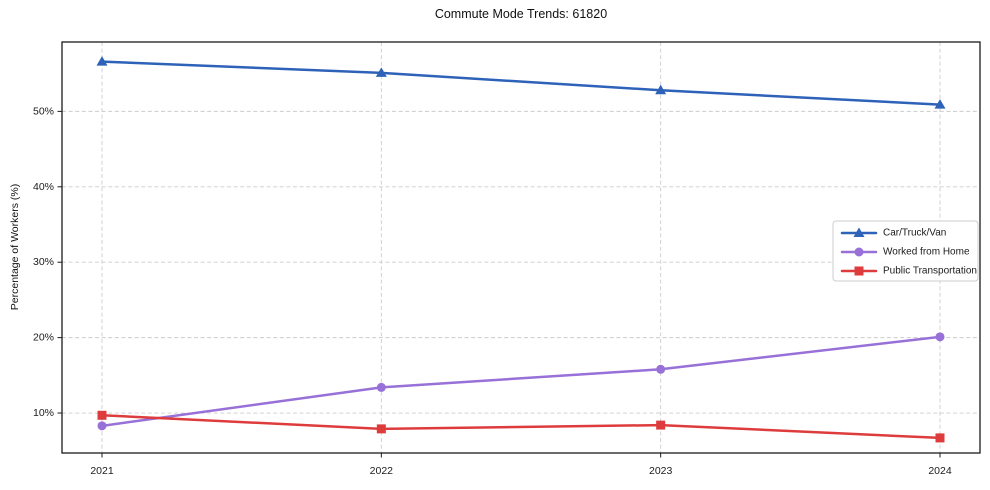  Describe the element at coordinates (43, 338) in the screenshot. I see `y-tick-label: 20%` at that location.